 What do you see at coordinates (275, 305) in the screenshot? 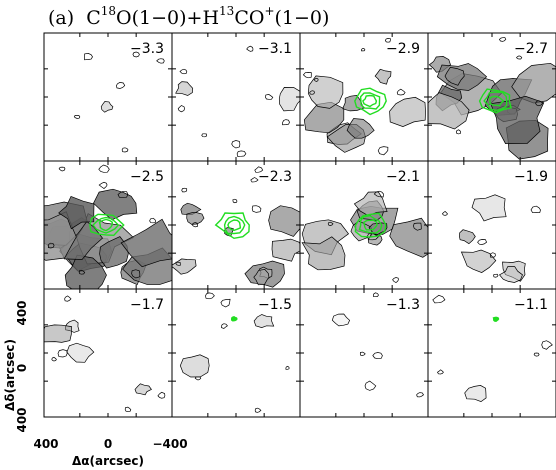
I see `velocity-label: −1.5` at bounding box center [275, 305].